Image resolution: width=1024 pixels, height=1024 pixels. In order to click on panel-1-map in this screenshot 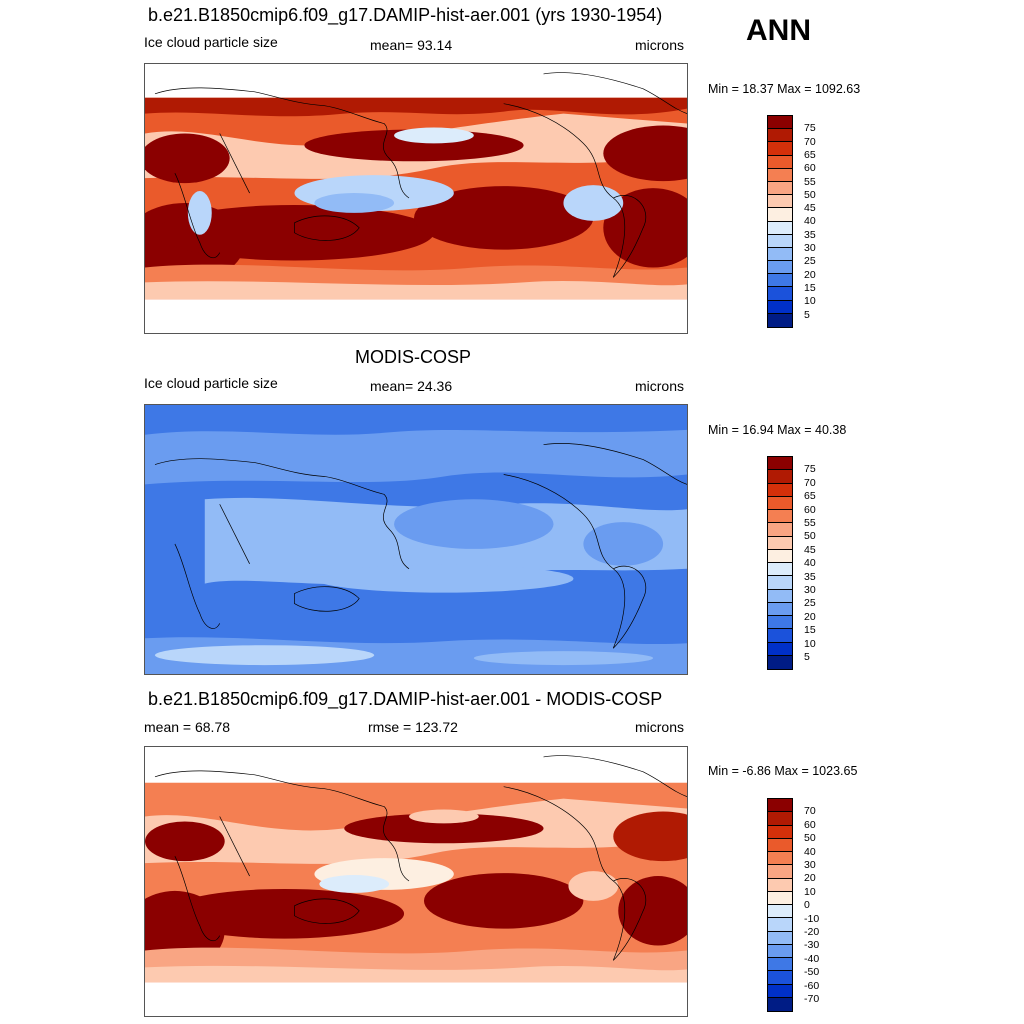, I will do `click(416, 198)`.